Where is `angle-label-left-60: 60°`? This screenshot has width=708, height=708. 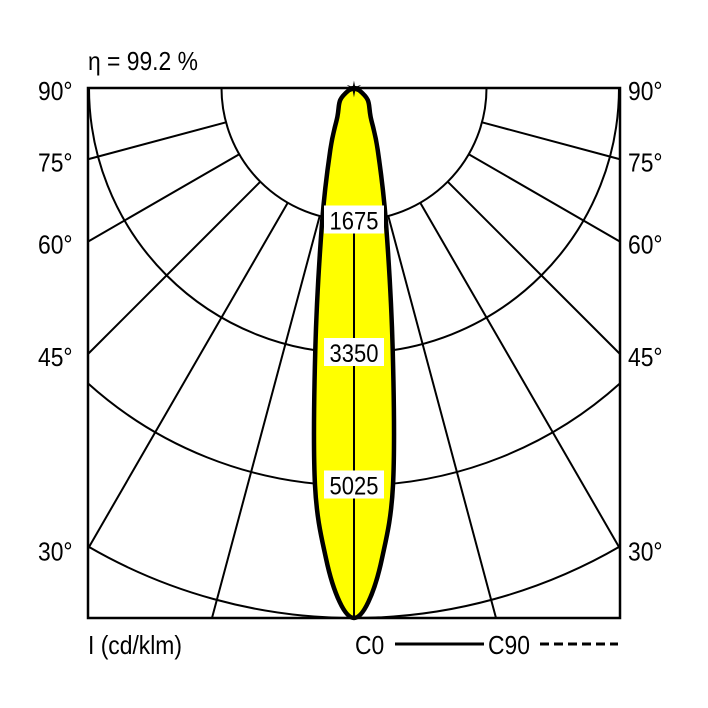 angle-label-left-60: 60° is located at coordinates (55, 245).